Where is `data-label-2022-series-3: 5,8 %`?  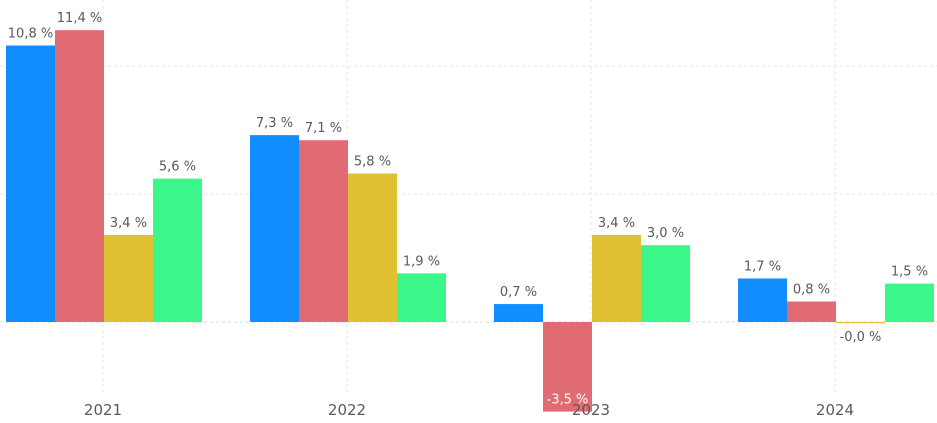 data-label-2022-series-3: 5,8 % is located at coordinates (372, 162).